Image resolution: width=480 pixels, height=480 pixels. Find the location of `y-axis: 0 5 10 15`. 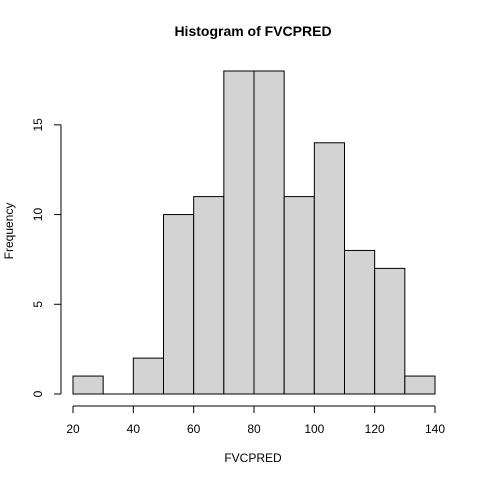

y-axis: 0 5 10 15 is located at coordinates (46, 257).